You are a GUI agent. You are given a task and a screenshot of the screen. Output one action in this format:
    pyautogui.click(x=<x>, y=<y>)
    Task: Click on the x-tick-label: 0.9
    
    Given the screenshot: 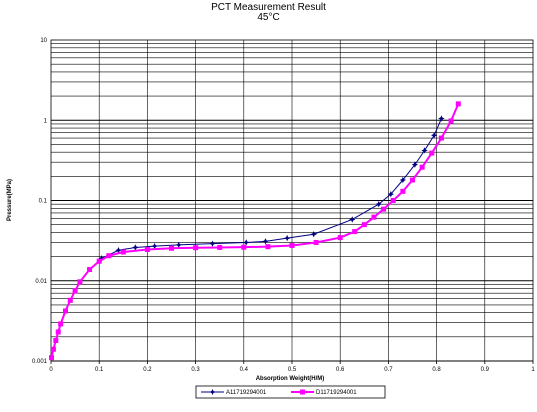 What is the action you would take?
    pyautogui.click(x=485, y=370)
    